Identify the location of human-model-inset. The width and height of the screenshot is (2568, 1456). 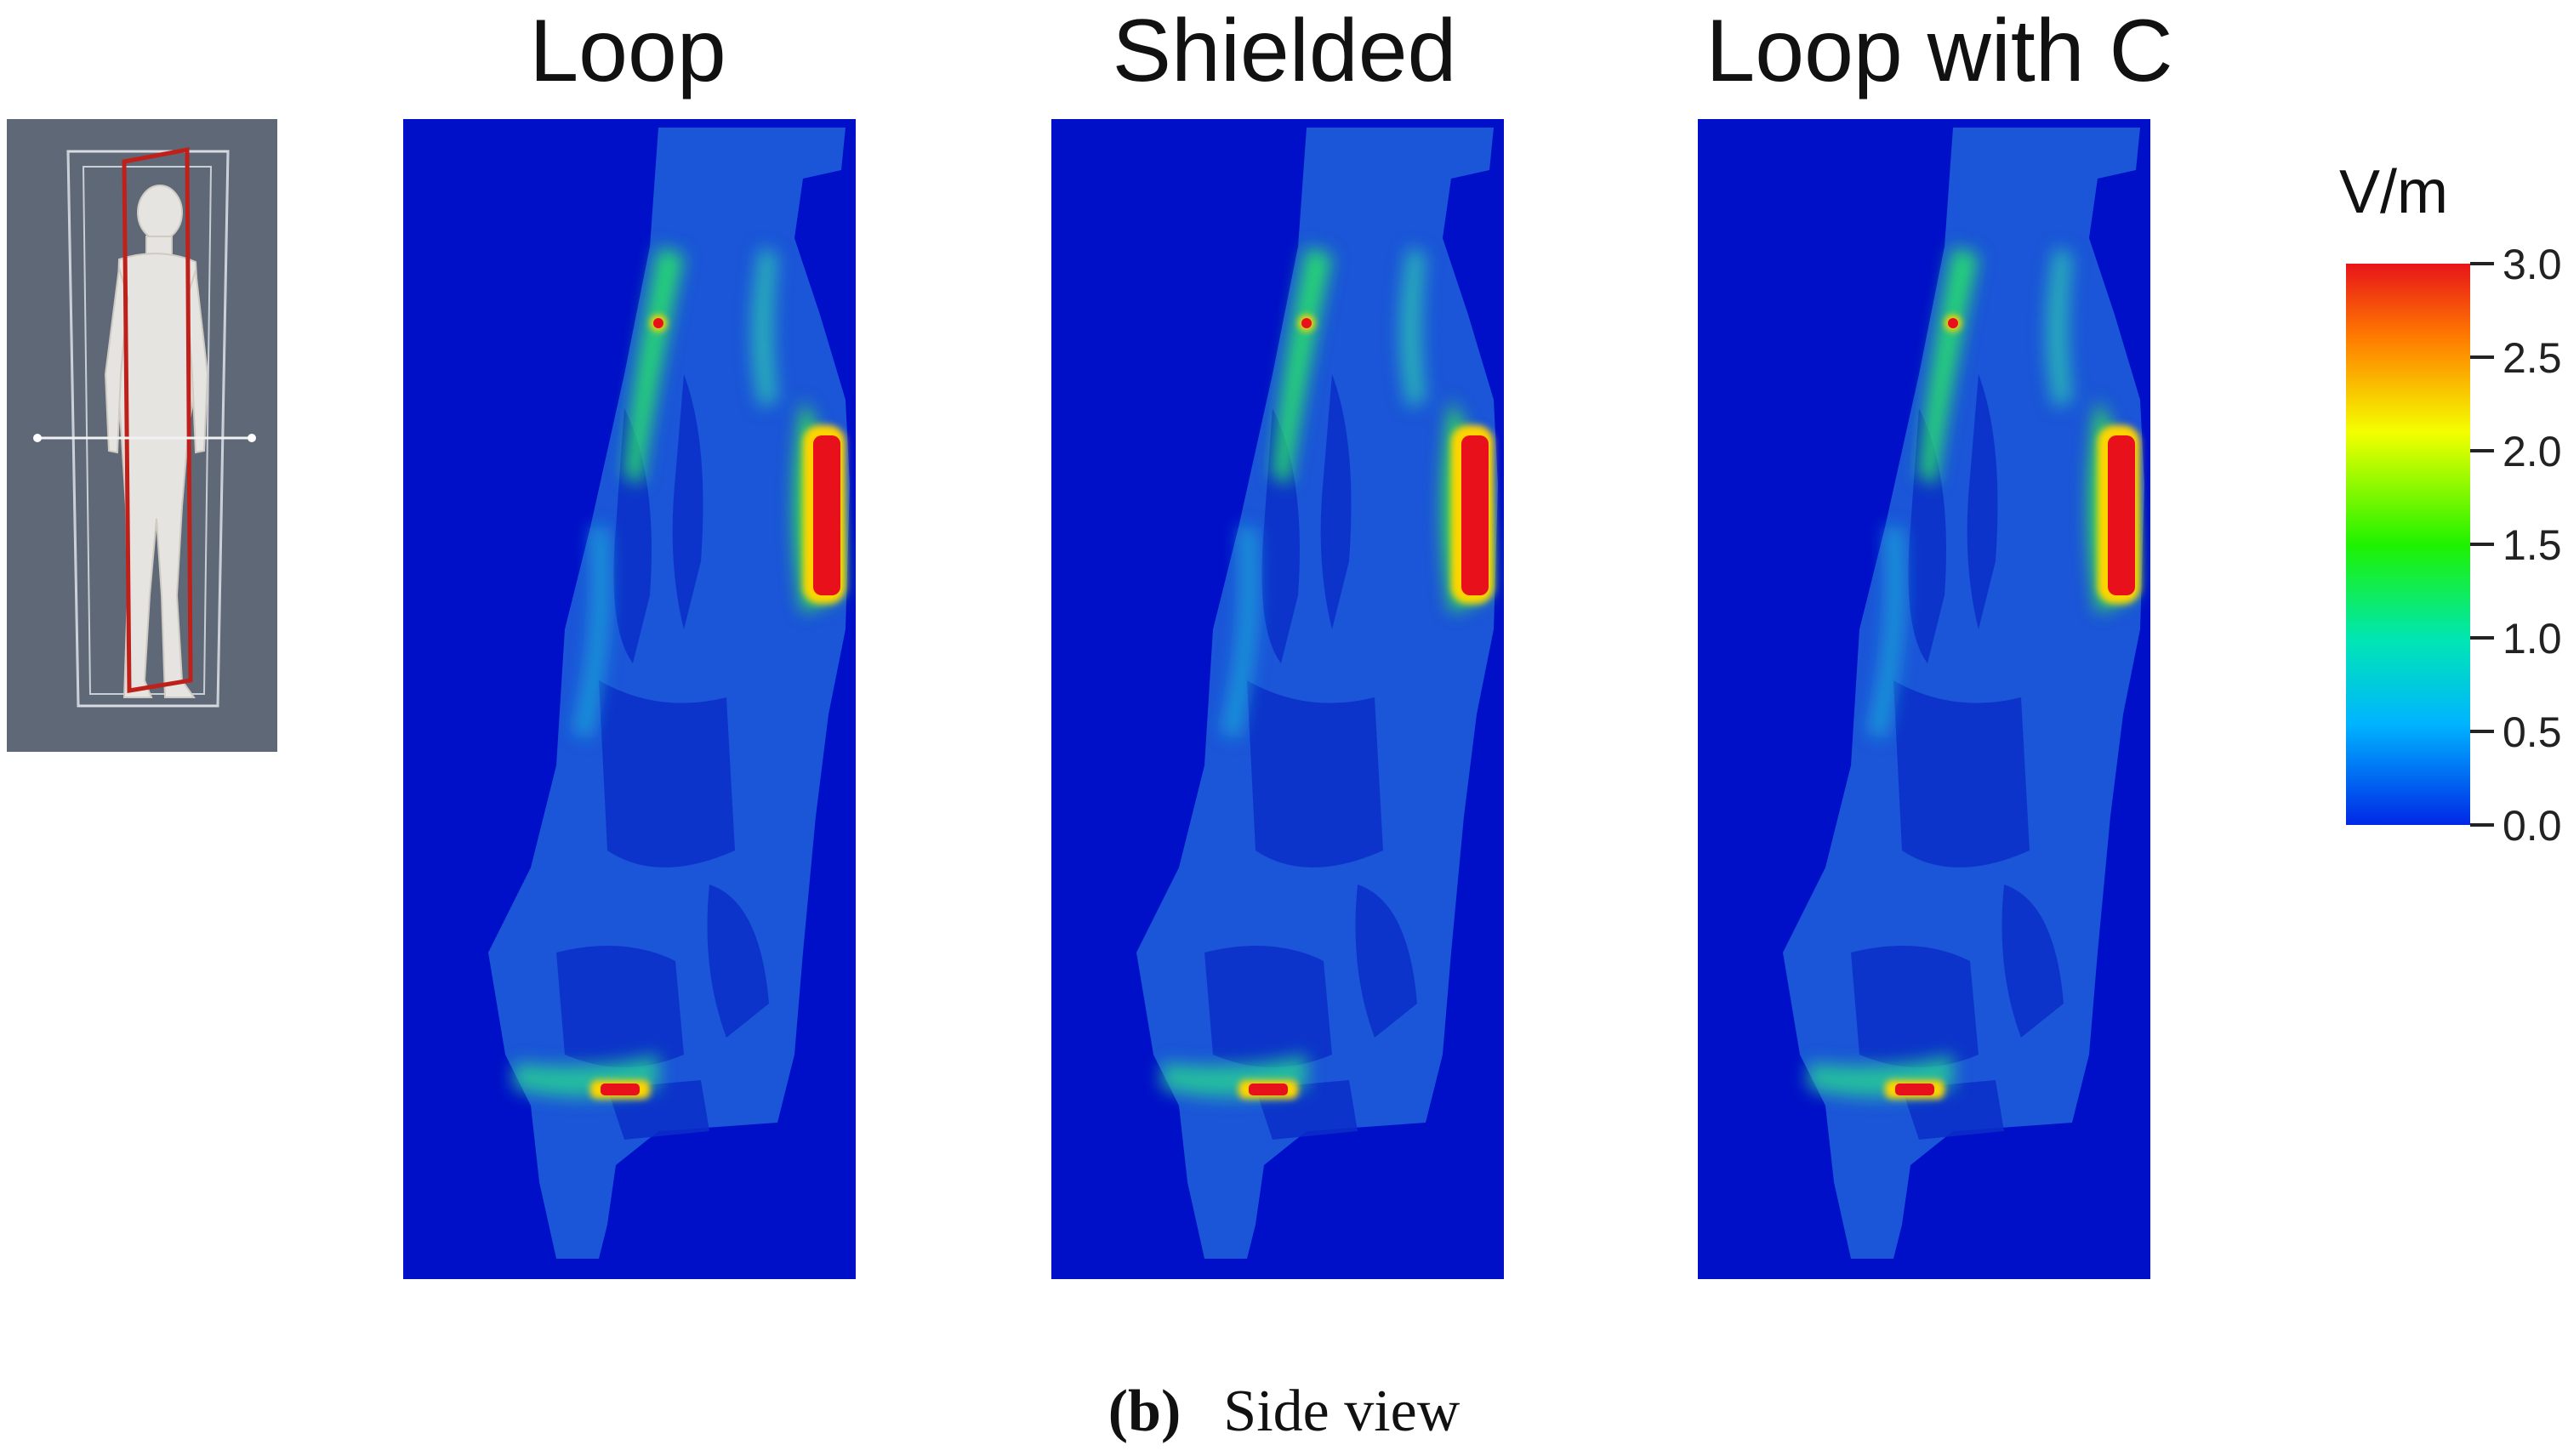
(142, 435).